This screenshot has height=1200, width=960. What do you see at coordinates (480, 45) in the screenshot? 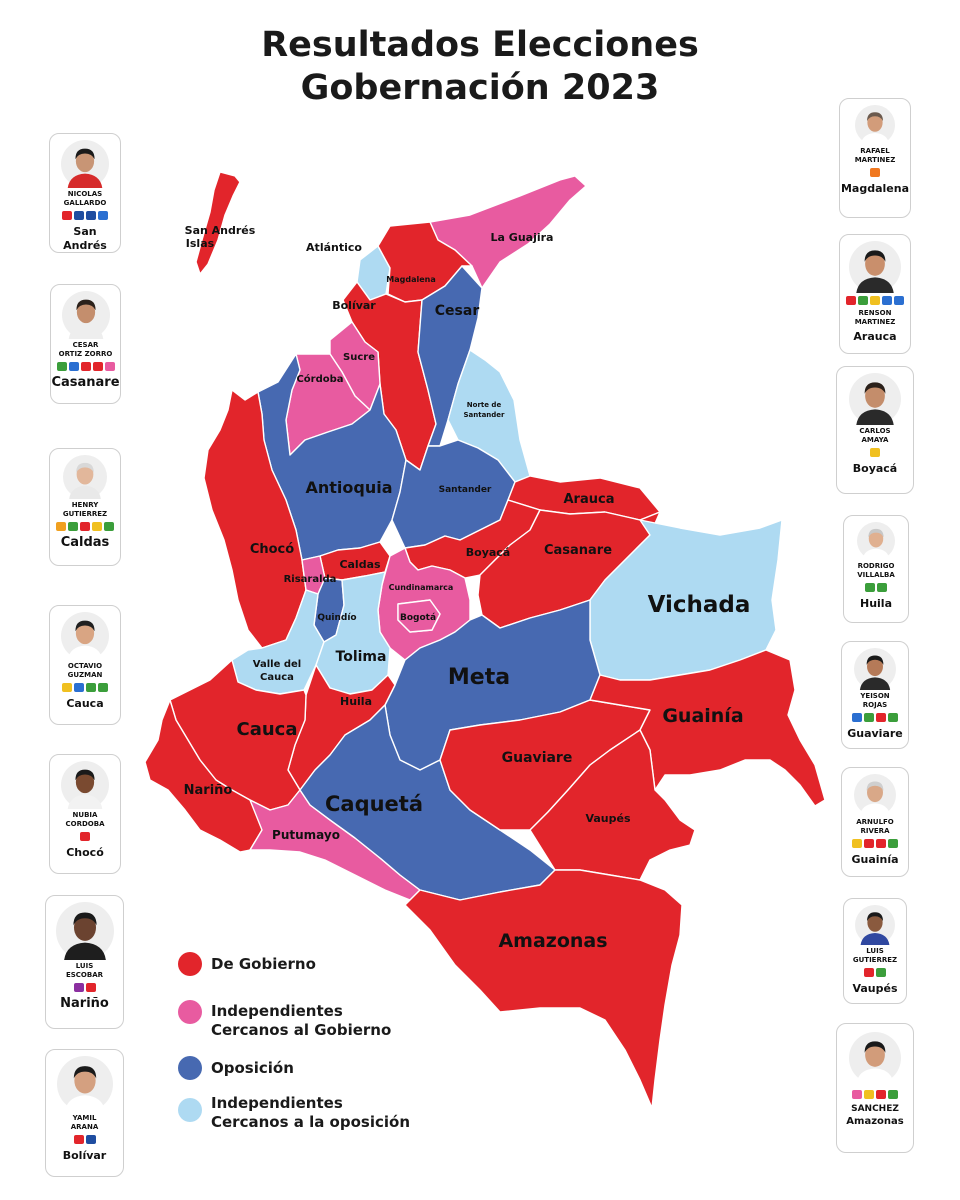
I see `title-line-1: Resultados Elecciones` at bounding box center [480, 45].